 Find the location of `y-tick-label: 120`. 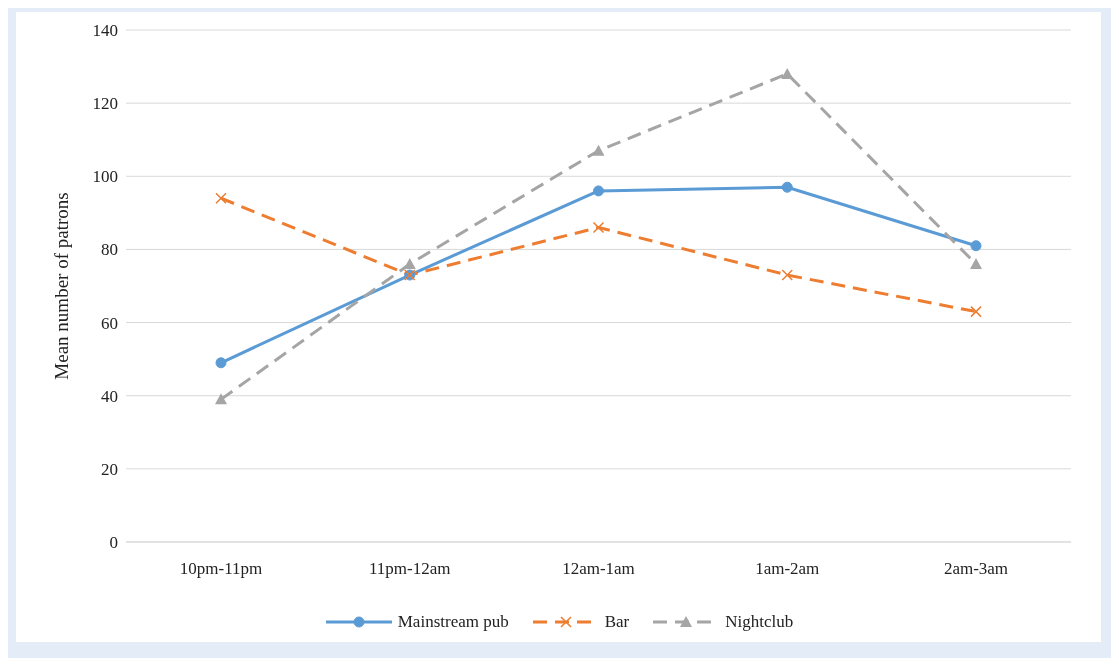

y-tick-label: 120 is located at coordinates (105, 104).